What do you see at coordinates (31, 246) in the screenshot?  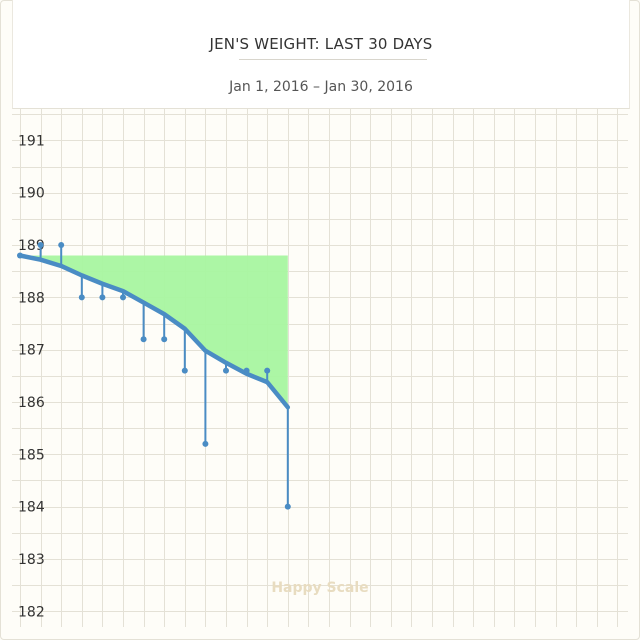 I see `y-tick-label: 189` at bounding box center [31, 246].